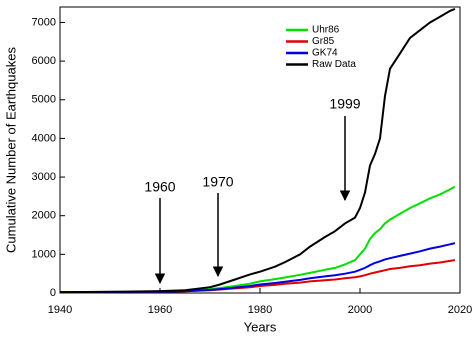 Image resolution: width=474 pixels, height=337 pixels. What do you see at coordinates (160, 310) in the screenshot?
I see `x-tick-label: 1960` at bounding box center [160, 310].